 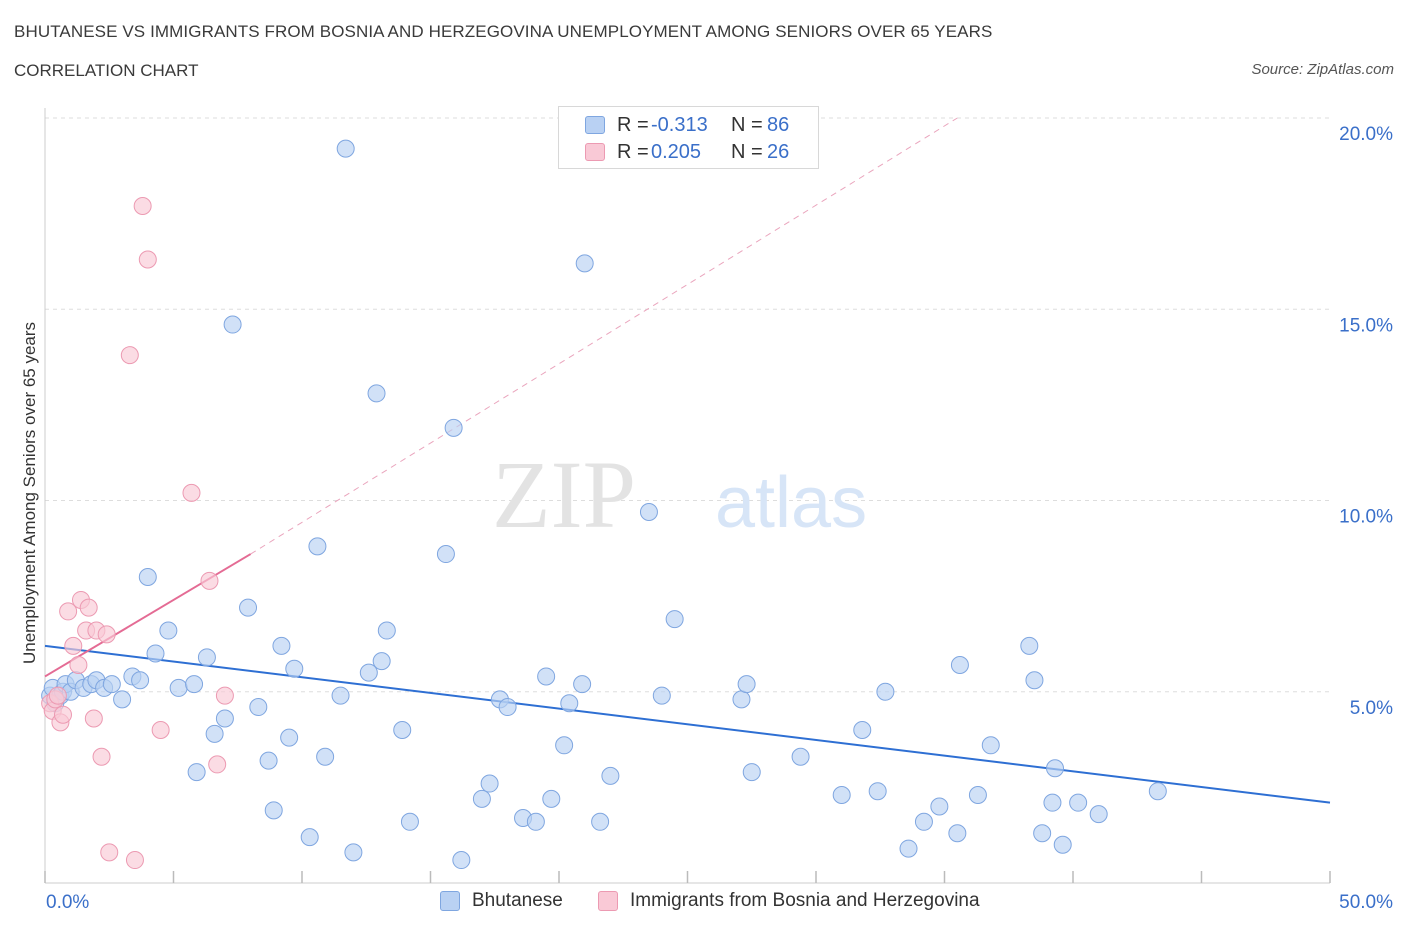 What do you see at coordinates (679, 124) in the screenshot?
I see `legend-r-value: -0.313` at bounding box center [679, 124].